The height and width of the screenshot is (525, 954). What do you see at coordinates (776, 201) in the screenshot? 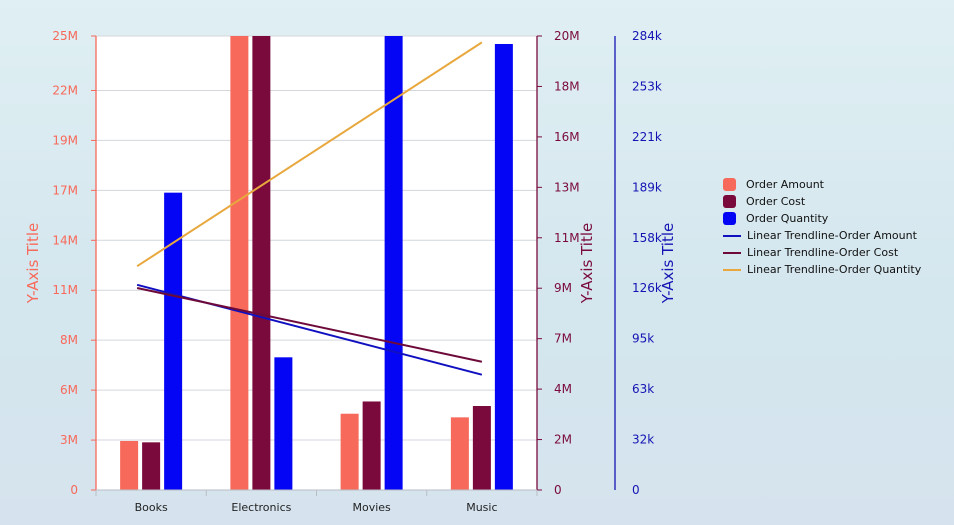
I see `legend-label: Order Cost` at bounding box center [776, 201].